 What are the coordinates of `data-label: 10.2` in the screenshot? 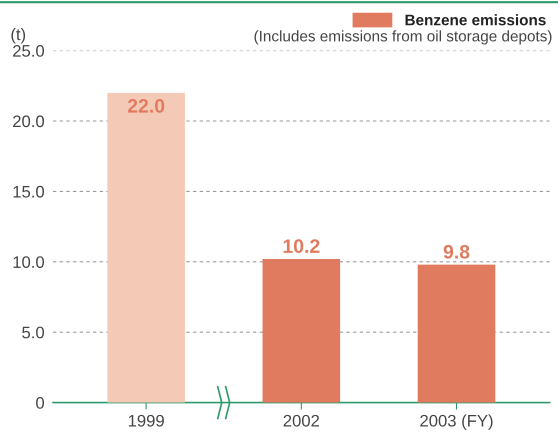 It's located at (302, 246).